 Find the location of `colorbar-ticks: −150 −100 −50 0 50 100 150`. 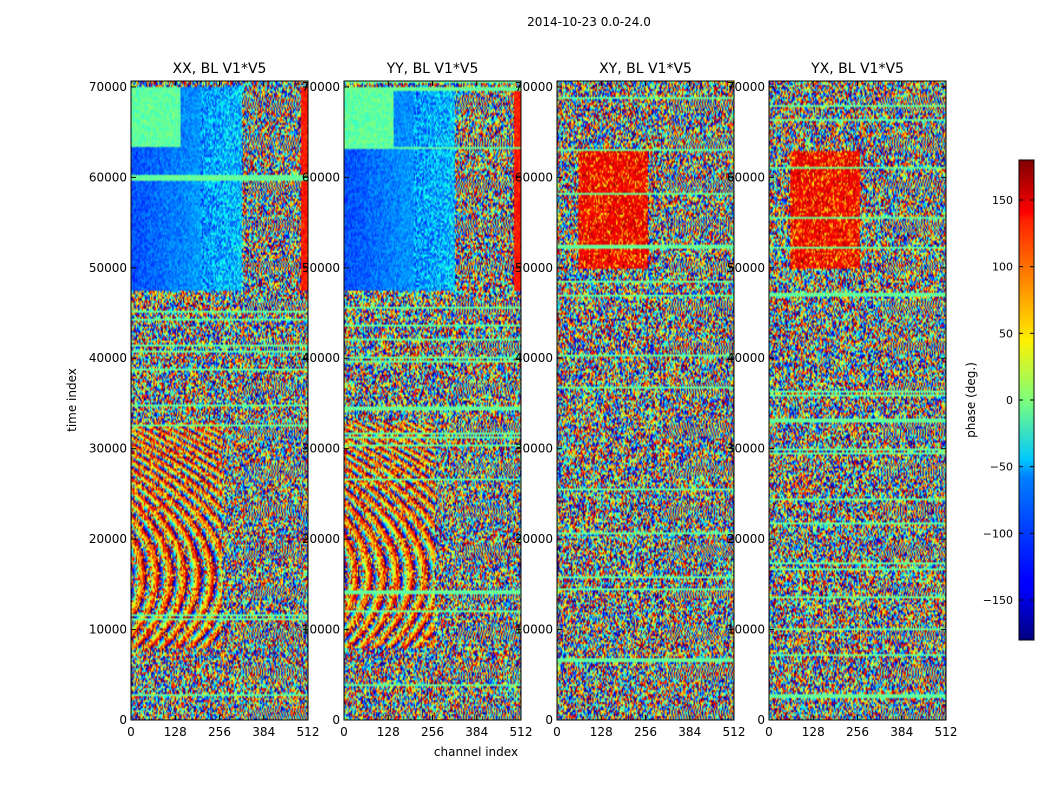

colorbar-ticks: −150 −100 −50 0 50 100 150 is located at coordinates (1008, 400).